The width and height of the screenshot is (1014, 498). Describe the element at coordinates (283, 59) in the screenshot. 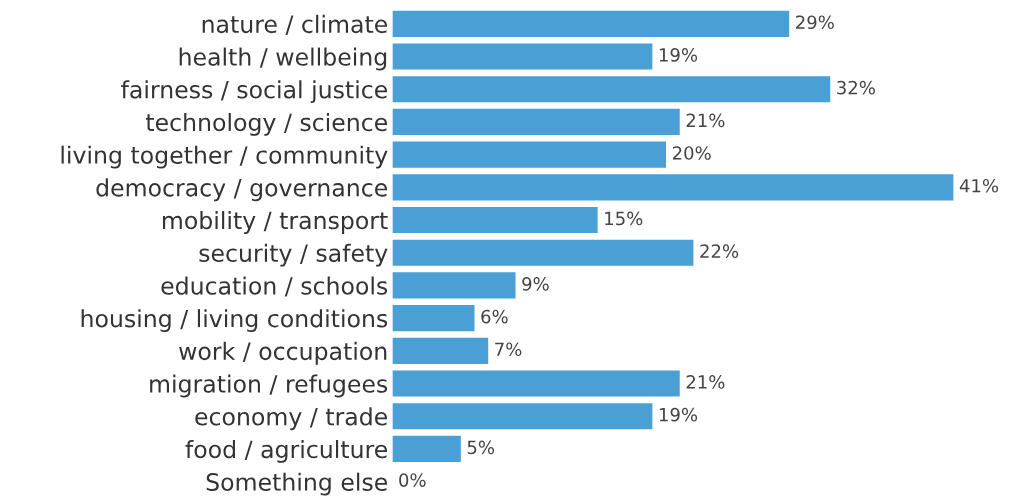

I see `y-tick-label: health / wellbeing` at that location.